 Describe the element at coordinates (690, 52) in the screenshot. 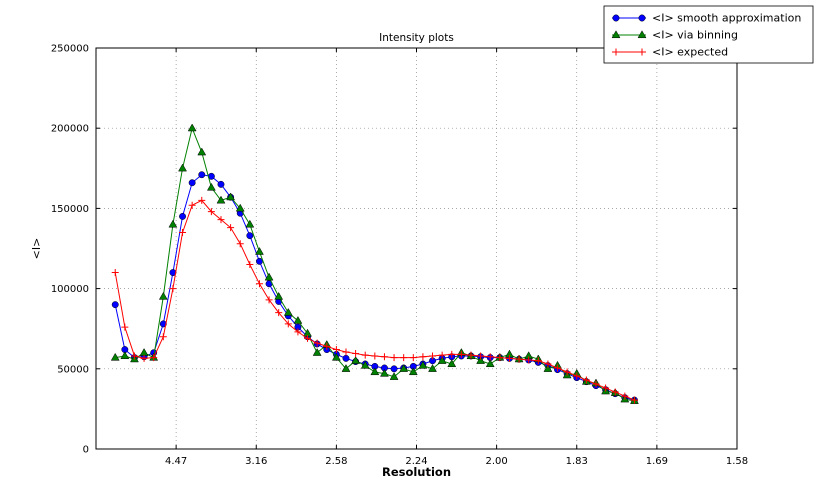

I see `legend-label: <I> expected` at that location.